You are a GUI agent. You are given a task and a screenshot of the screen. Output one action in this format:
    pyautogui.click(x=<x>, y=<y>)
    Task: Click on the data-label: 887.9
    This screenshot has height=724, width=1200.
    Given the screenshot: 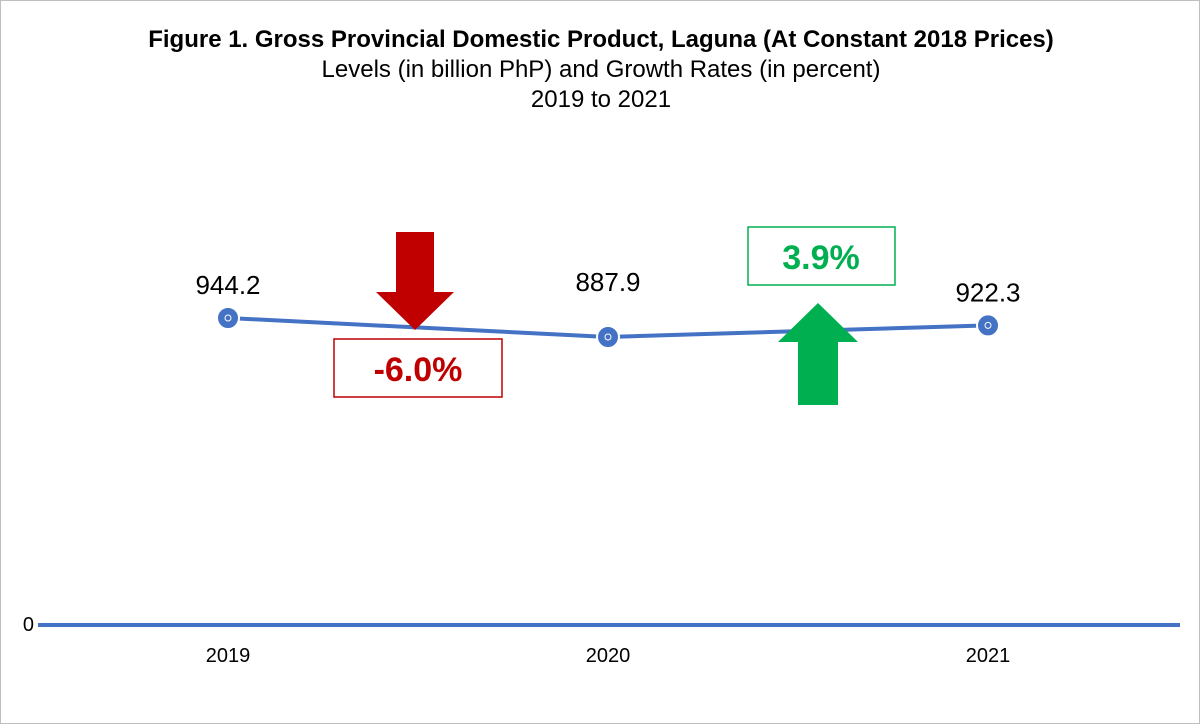 What is the action you would take?
    pyautogui.click(x=607, y=282)
    